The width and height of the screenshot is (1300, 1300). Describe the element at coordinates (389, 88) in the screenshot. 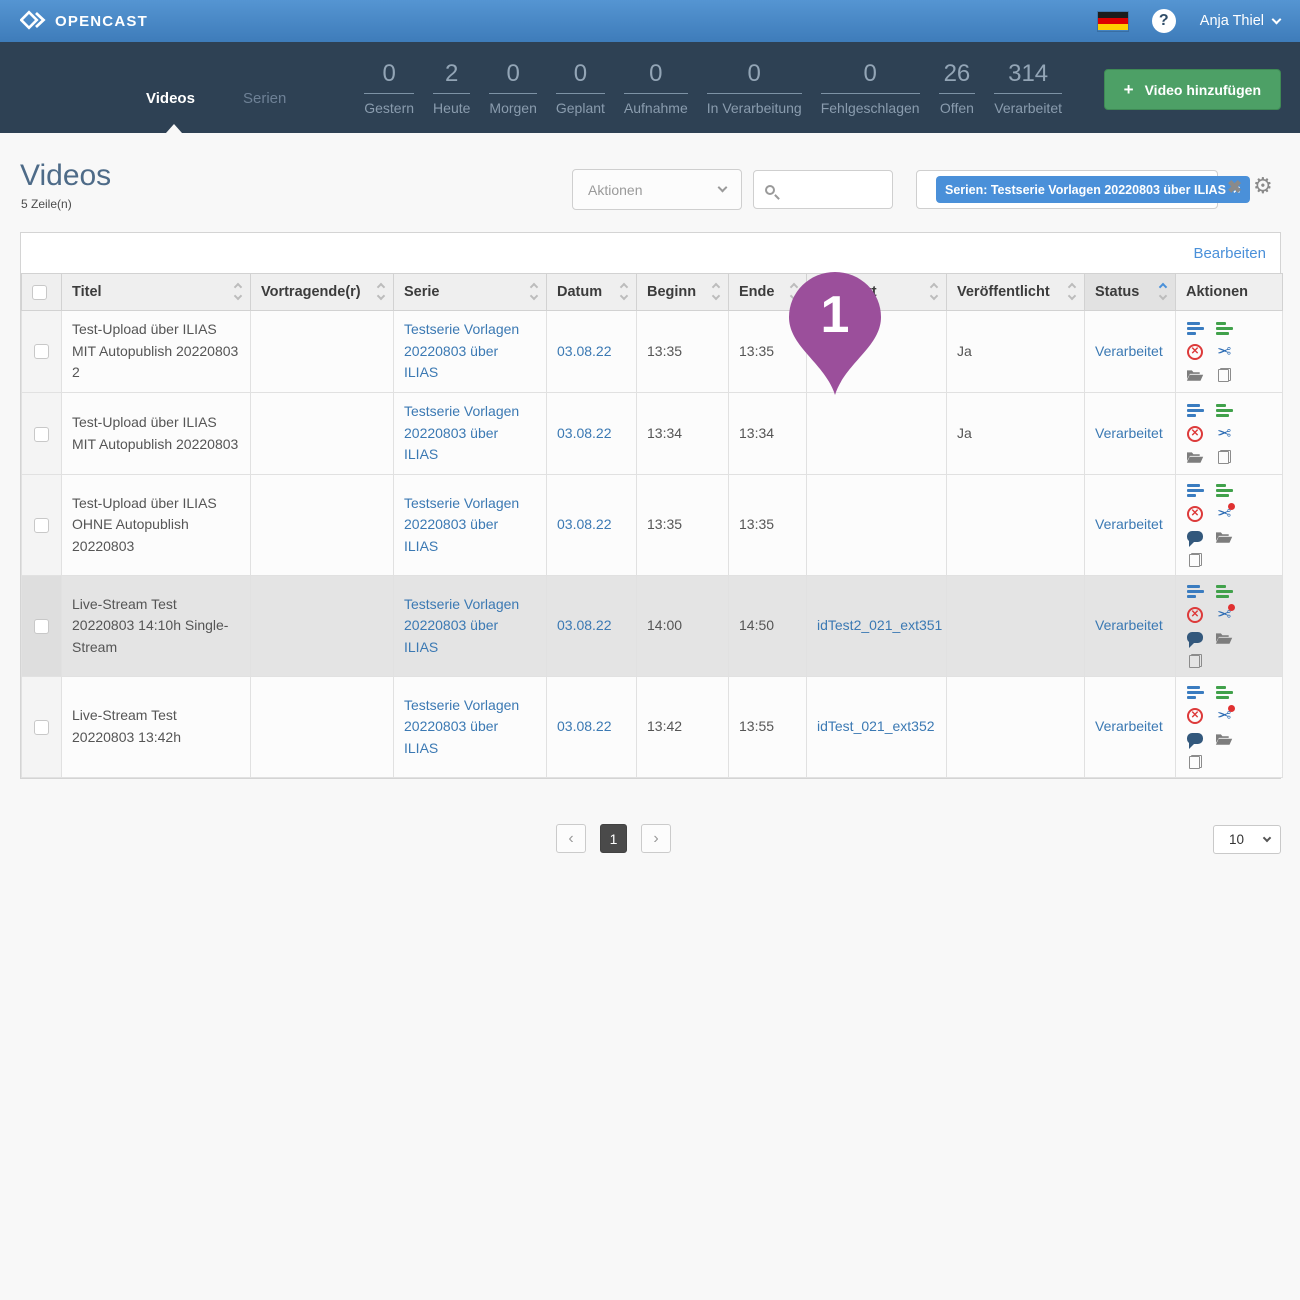

I see `stat-gestern: 0 Gestern` at that location.